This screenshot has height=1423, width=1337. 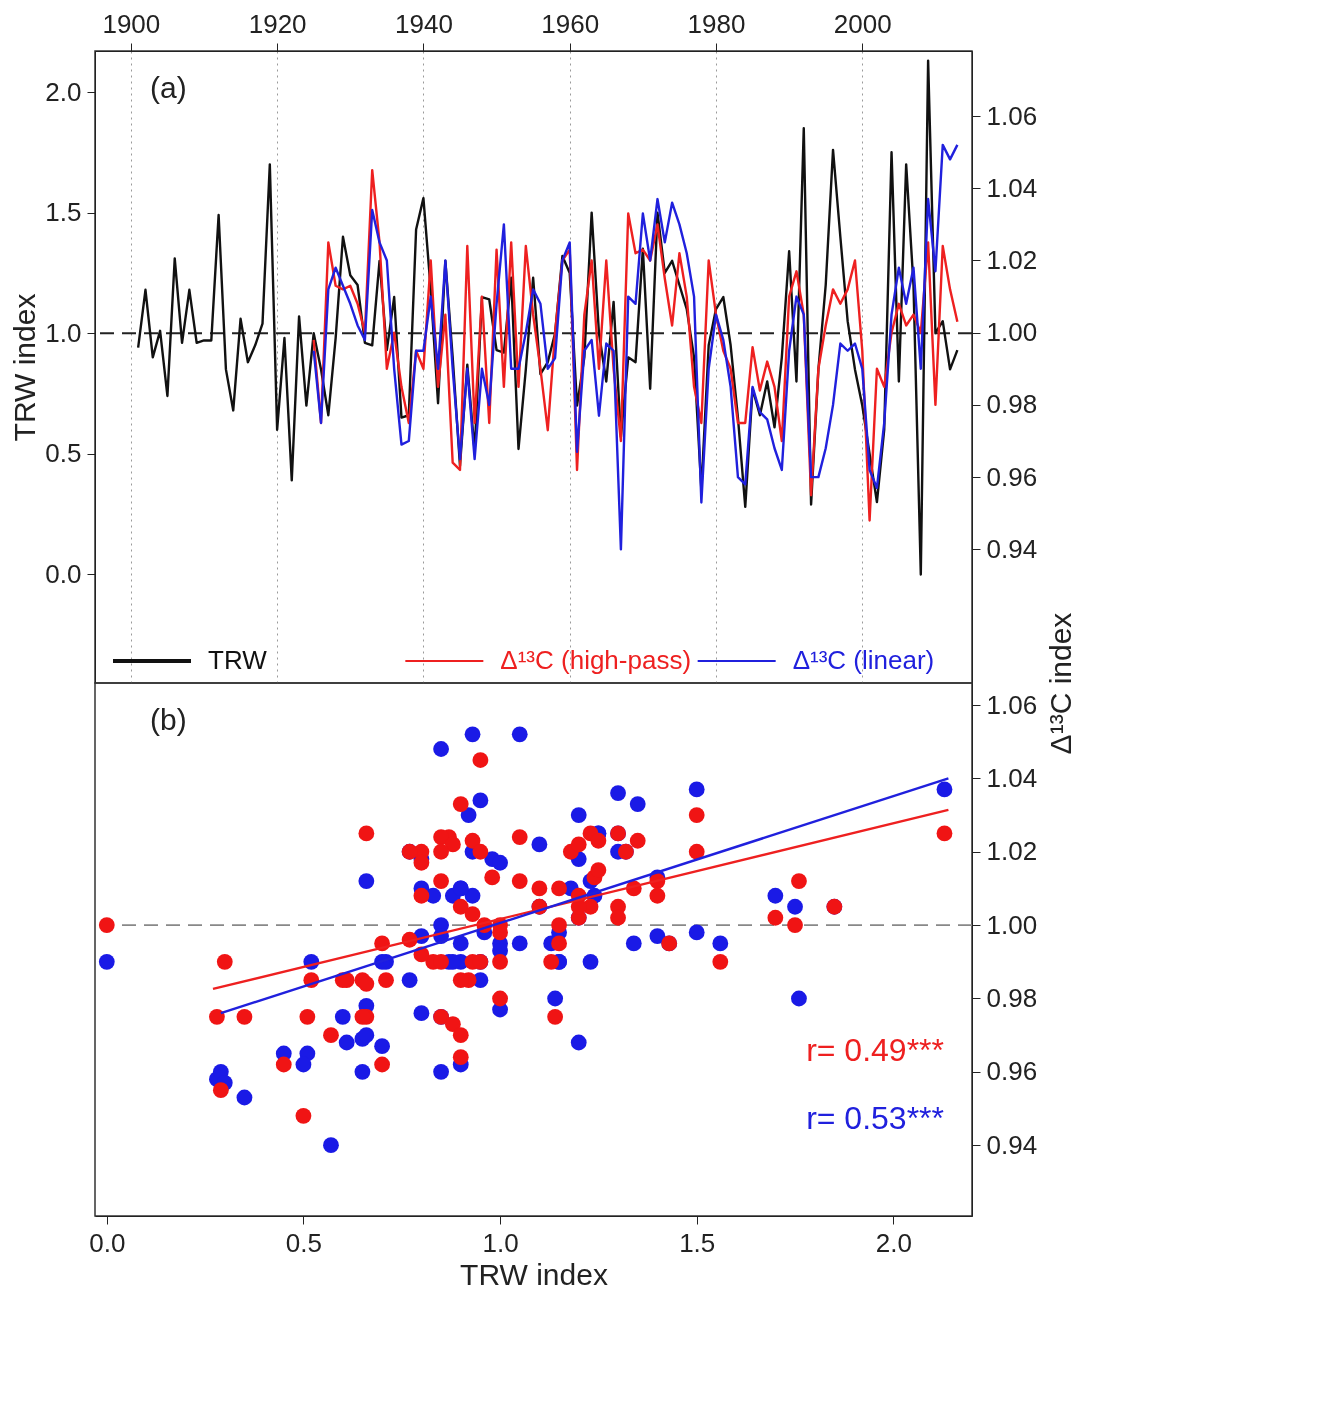 I want to click on x-tick-label: 1980, so click(x=716, y=23).